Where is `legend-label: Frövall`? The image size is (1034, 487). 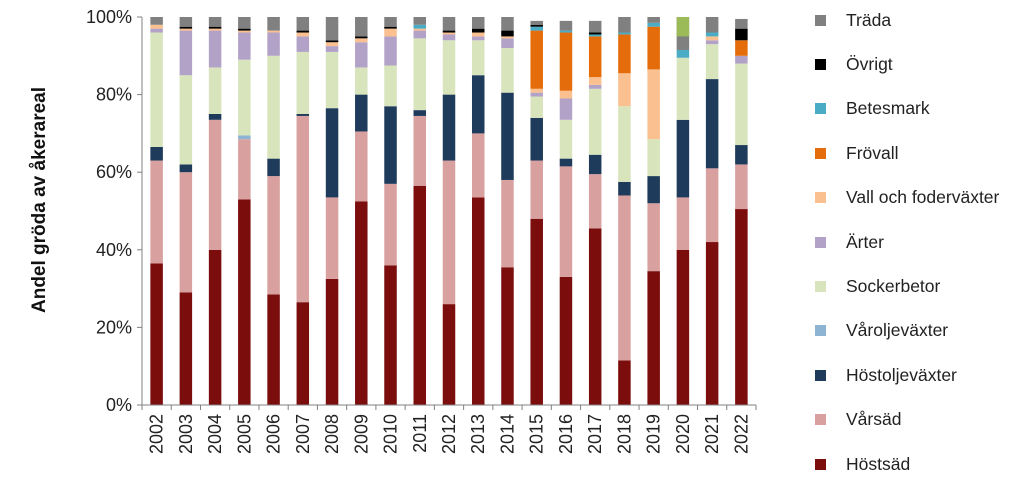
legend-label: Frövall is located at coordinates (872, 152).